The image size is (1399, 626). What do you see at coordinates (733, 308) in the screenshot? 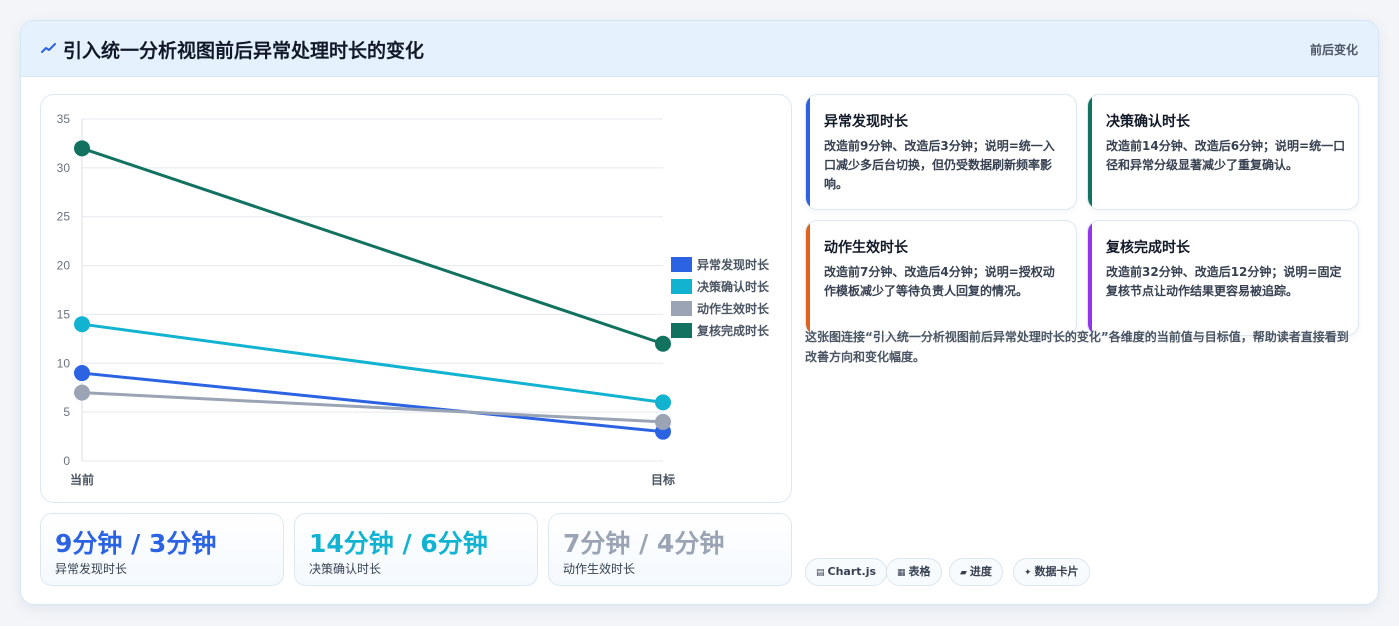
I see `legend-label: 动作生效时长` at bounding box center [733, 308].